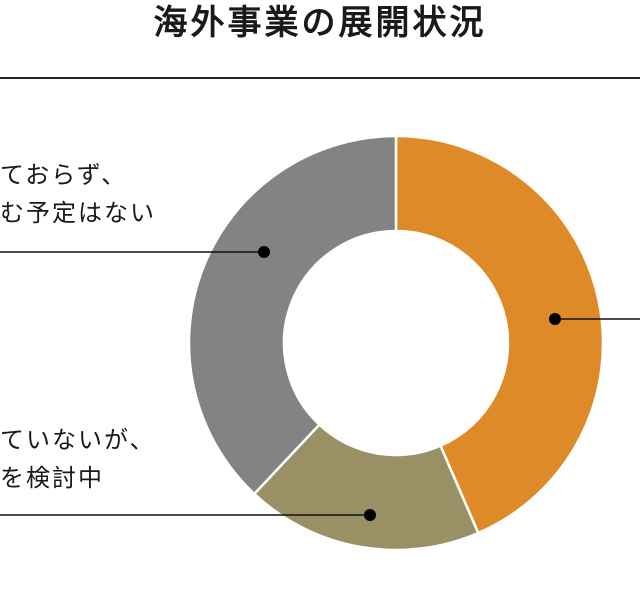  What do you see at coordinates (52, 478) in the screenshot?
I see `callout-considering-line-2: を検討中` at bounding box center [52, 478].